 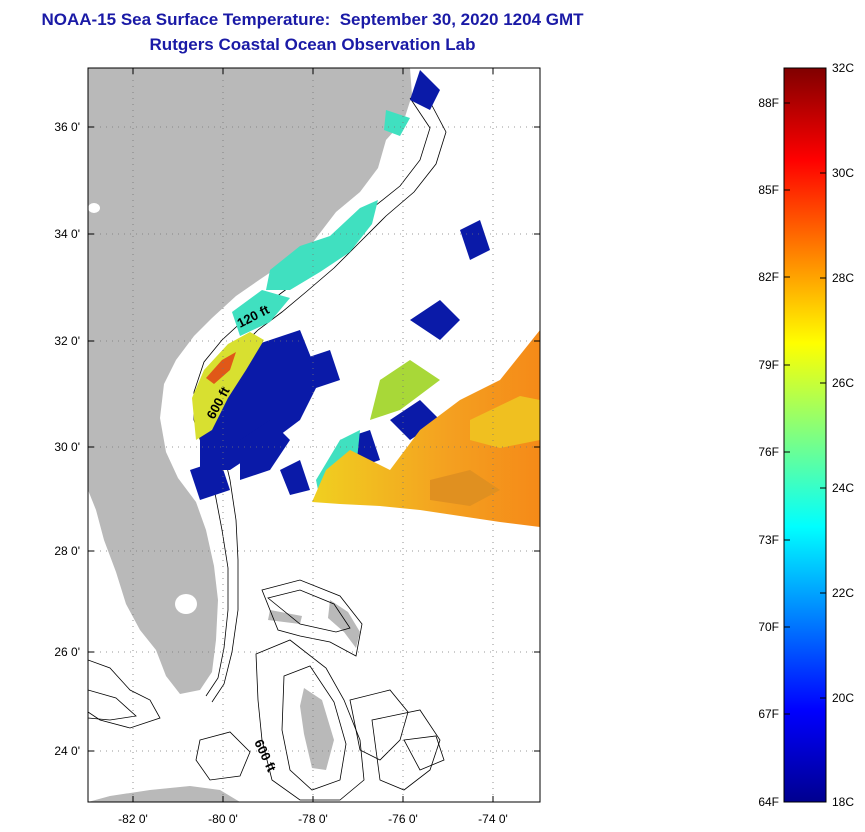 I want to click on colorbar-c-label: 30C, so click(x=843, y=173).